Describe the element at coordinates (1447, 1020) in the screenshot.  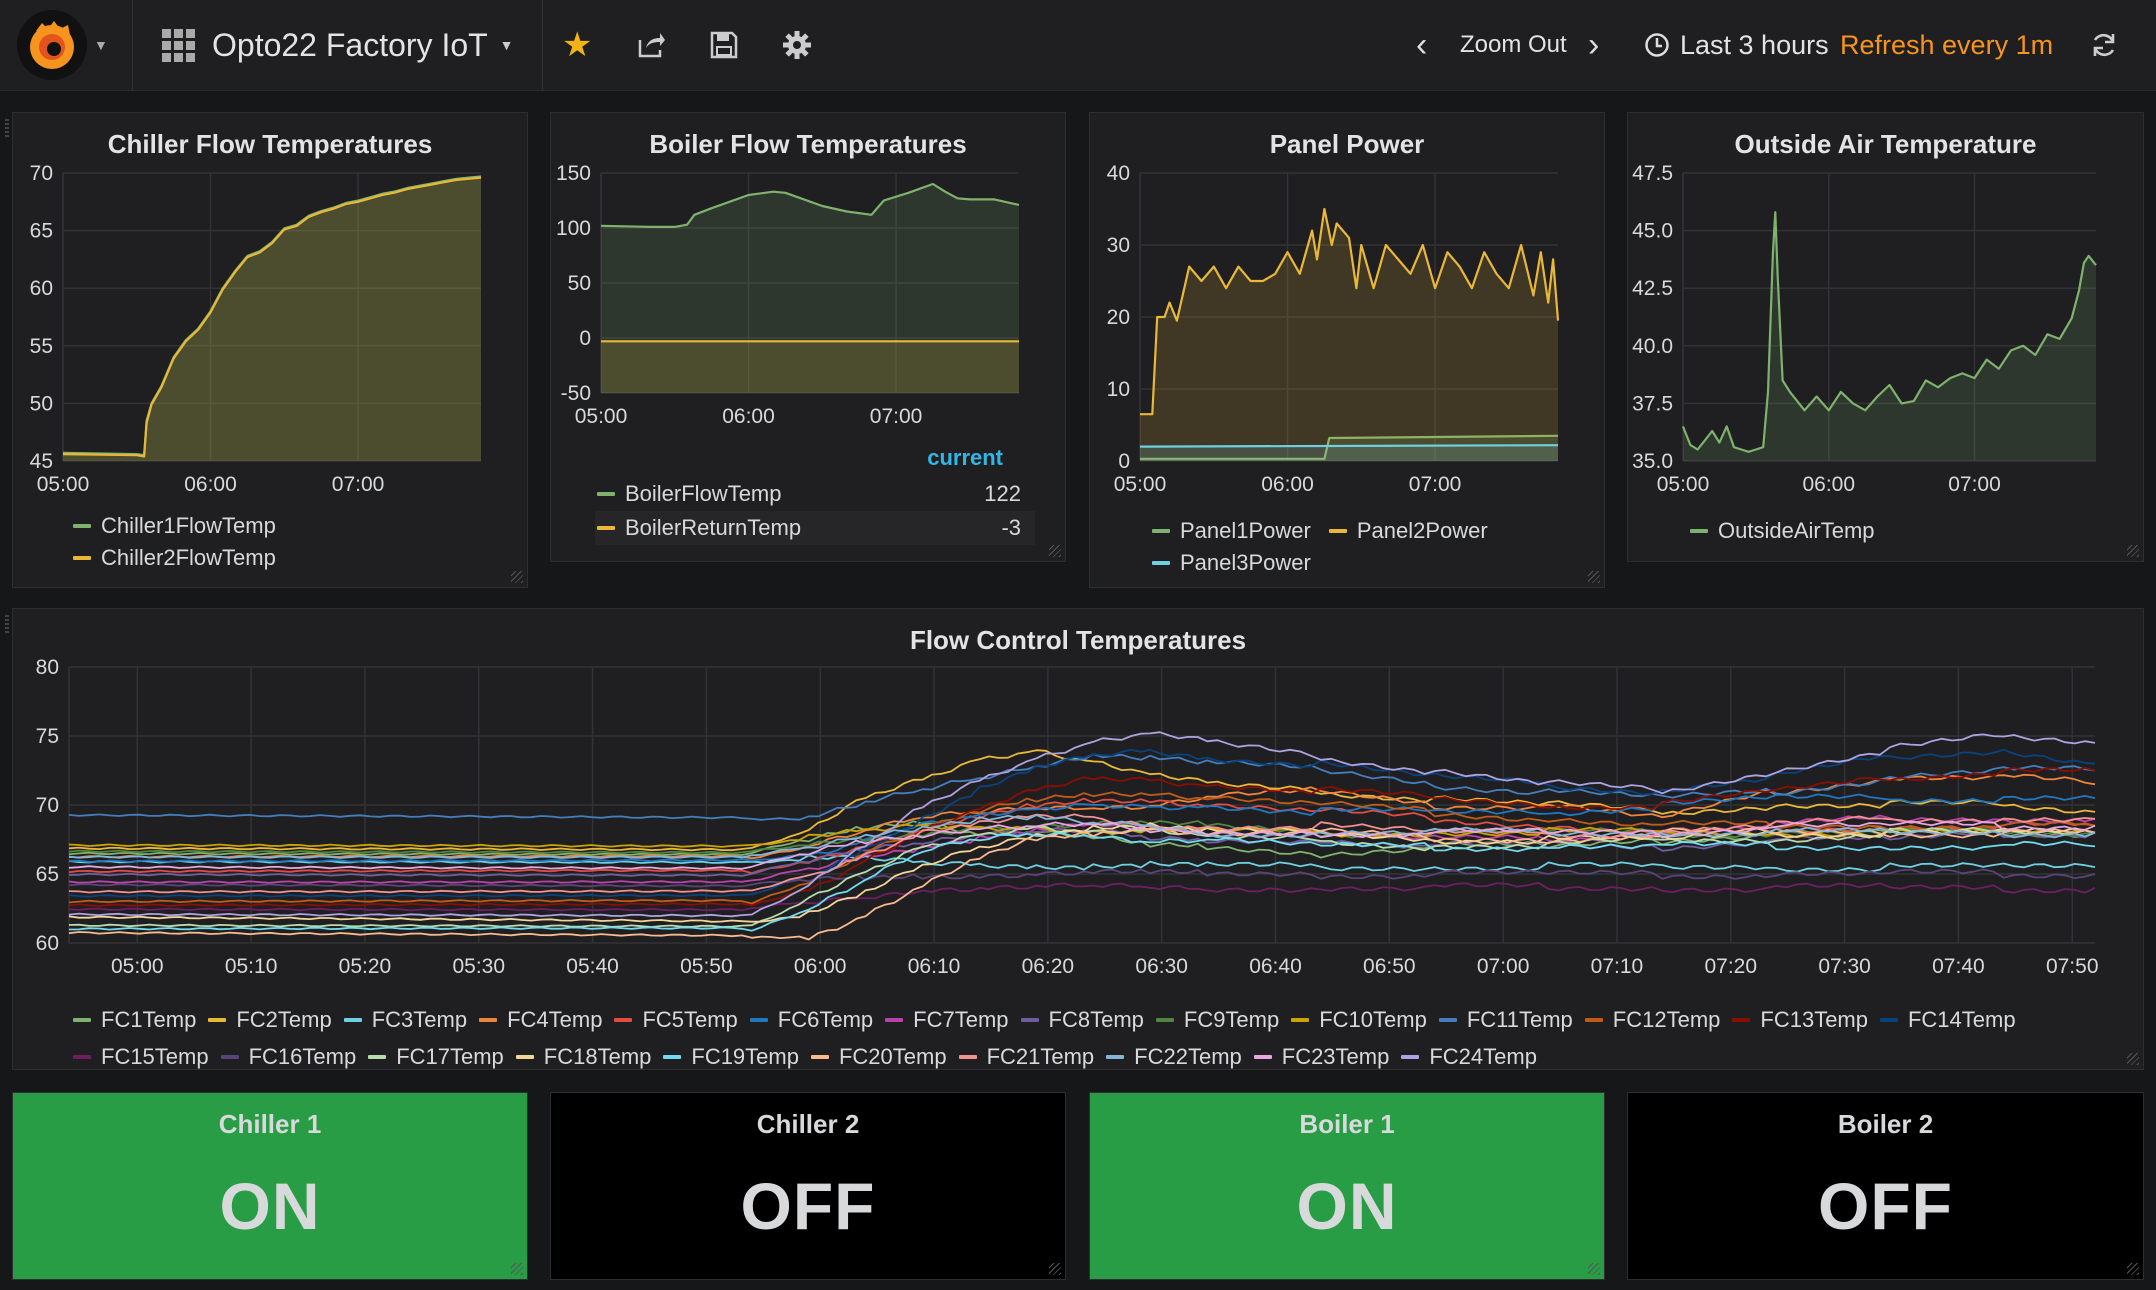
I see `legend-swatch` at that location.